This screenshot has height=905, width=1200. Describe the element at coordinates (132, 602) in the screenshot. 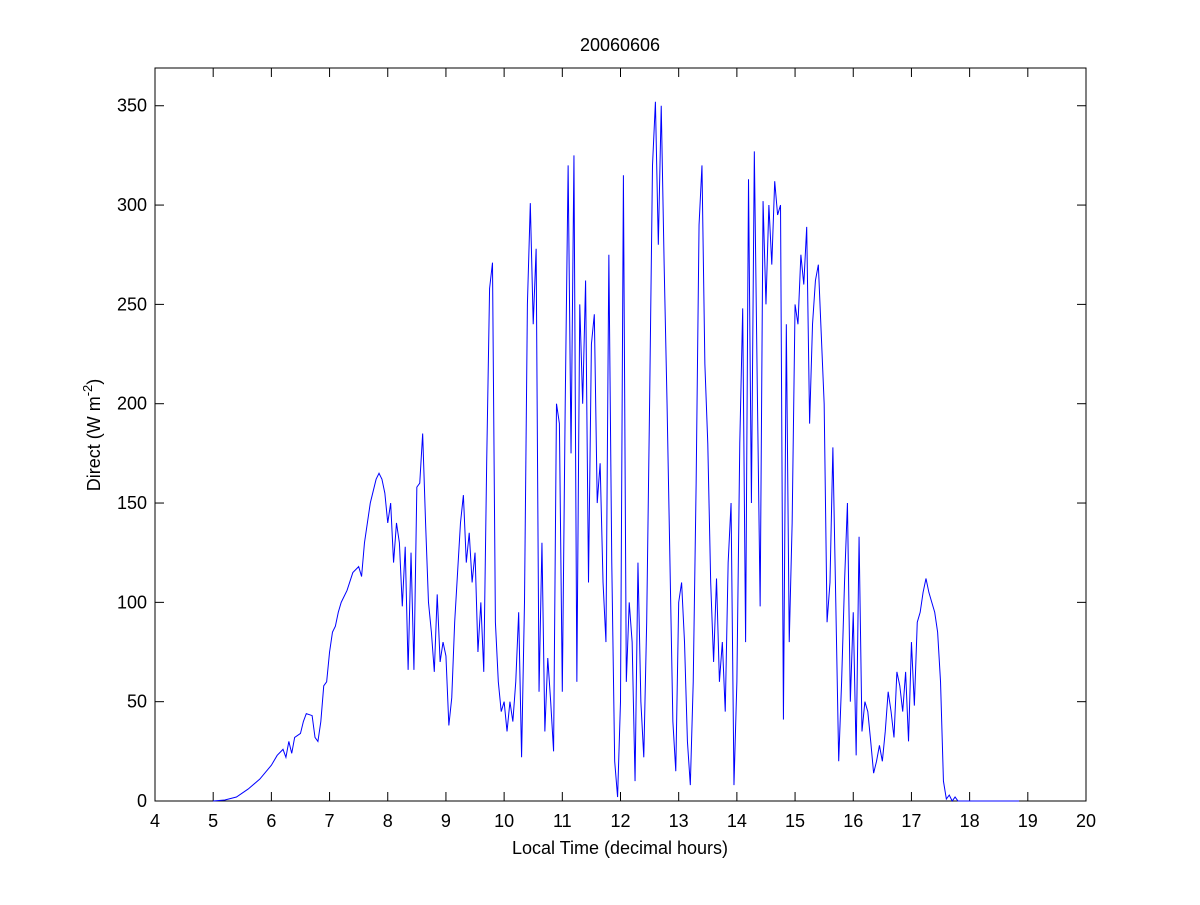

I see `y-tick-label: 100` at that location.